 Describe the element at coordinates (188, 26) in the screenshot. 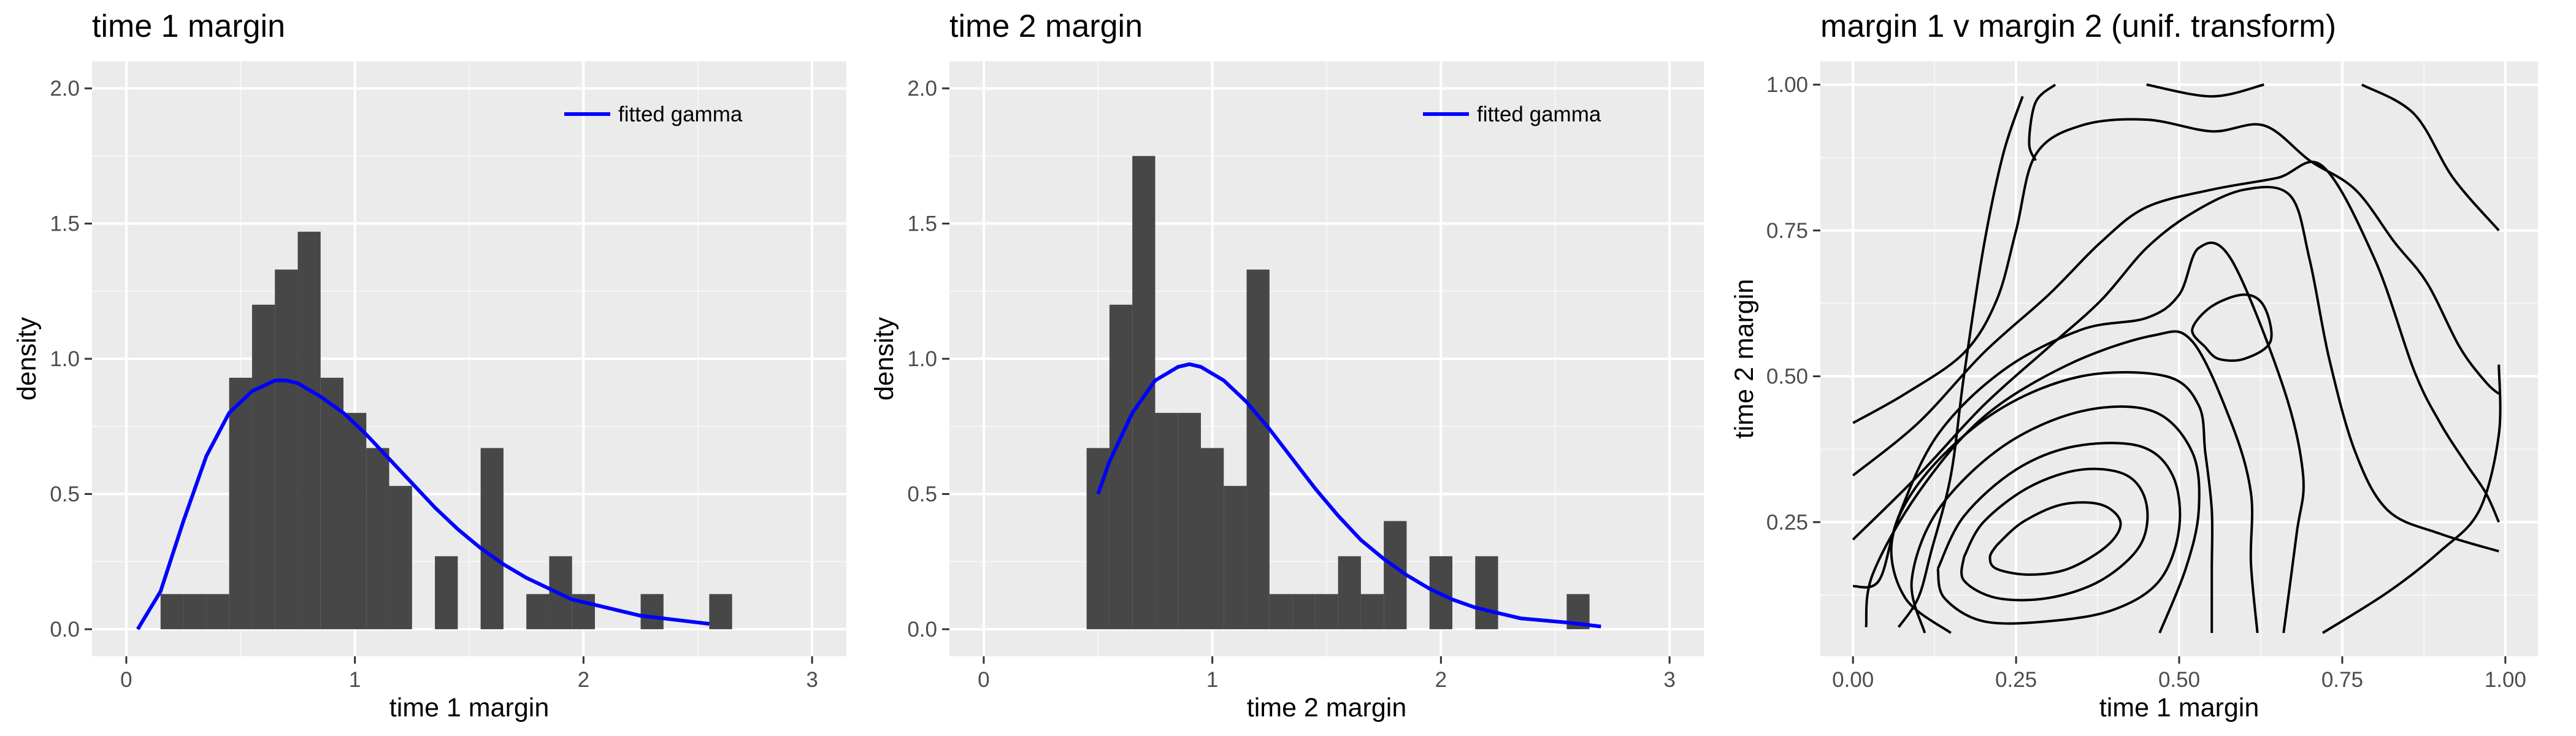

I see `panel-1-title: time 1 margin` at that location.